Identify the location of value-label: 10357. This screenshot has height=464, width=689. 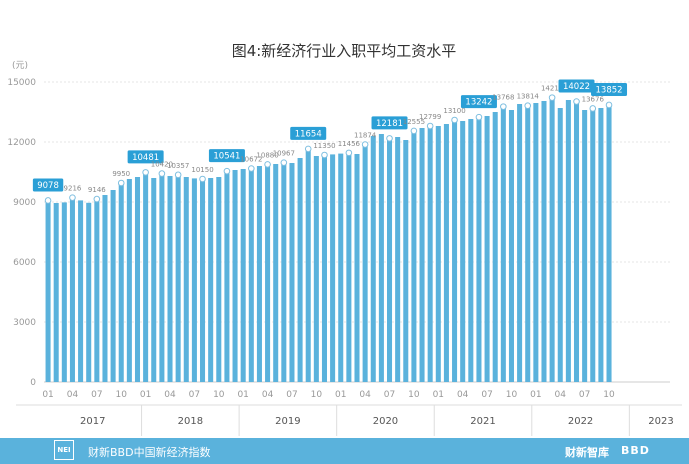
(178, 166).